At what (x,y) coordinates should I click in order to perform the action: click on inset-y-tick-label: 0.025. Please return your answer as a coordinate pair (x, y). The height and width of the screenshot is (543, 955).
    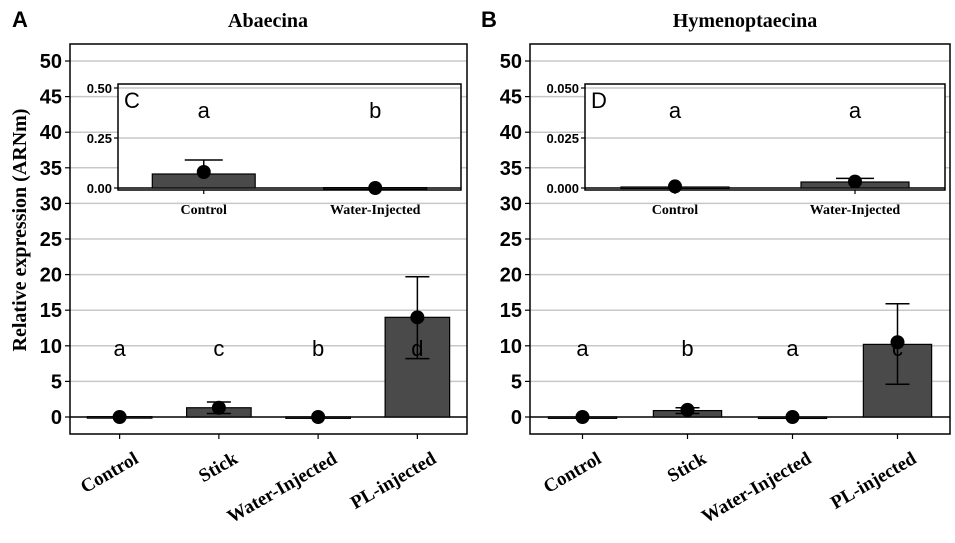
    Looking at the image, I should click on (562, 138).